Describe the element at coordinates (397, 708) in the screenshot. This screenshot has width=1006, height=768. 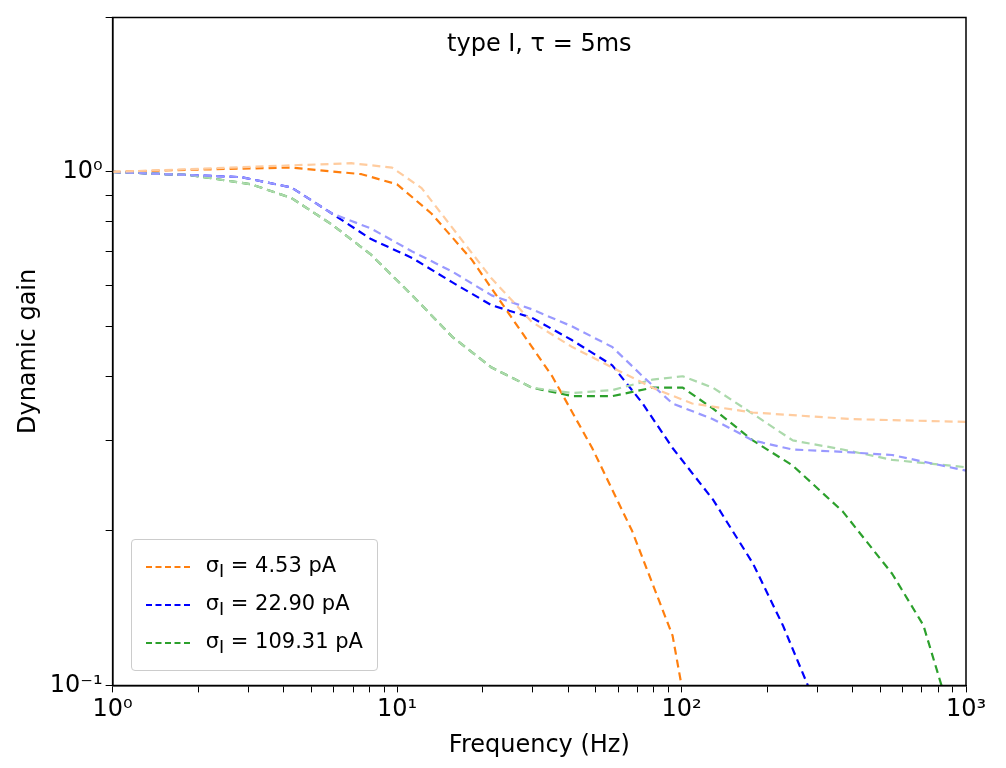
I see `x-tick-label: 10¹` at that location.